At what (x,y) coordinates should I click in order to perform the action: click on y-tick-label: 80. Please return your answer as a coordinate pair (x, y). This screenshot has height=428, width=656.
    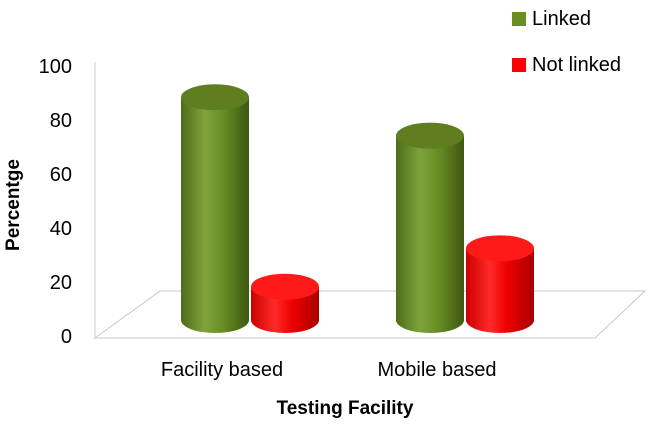
    Looking at the image, I should click on (61, 121).